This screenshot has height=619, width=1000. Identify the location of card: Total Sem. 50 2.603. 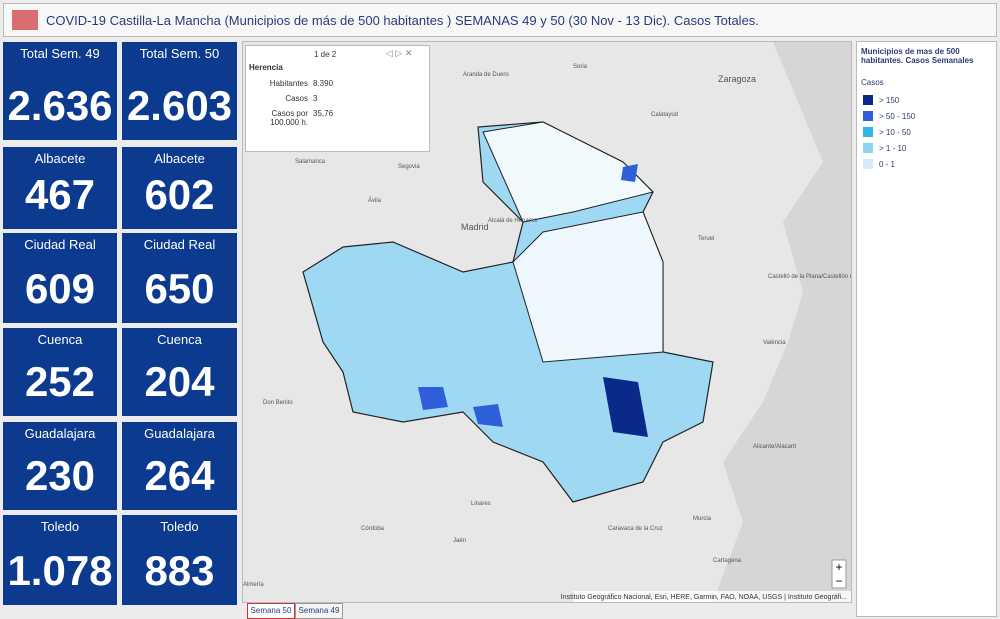
(179, 91).